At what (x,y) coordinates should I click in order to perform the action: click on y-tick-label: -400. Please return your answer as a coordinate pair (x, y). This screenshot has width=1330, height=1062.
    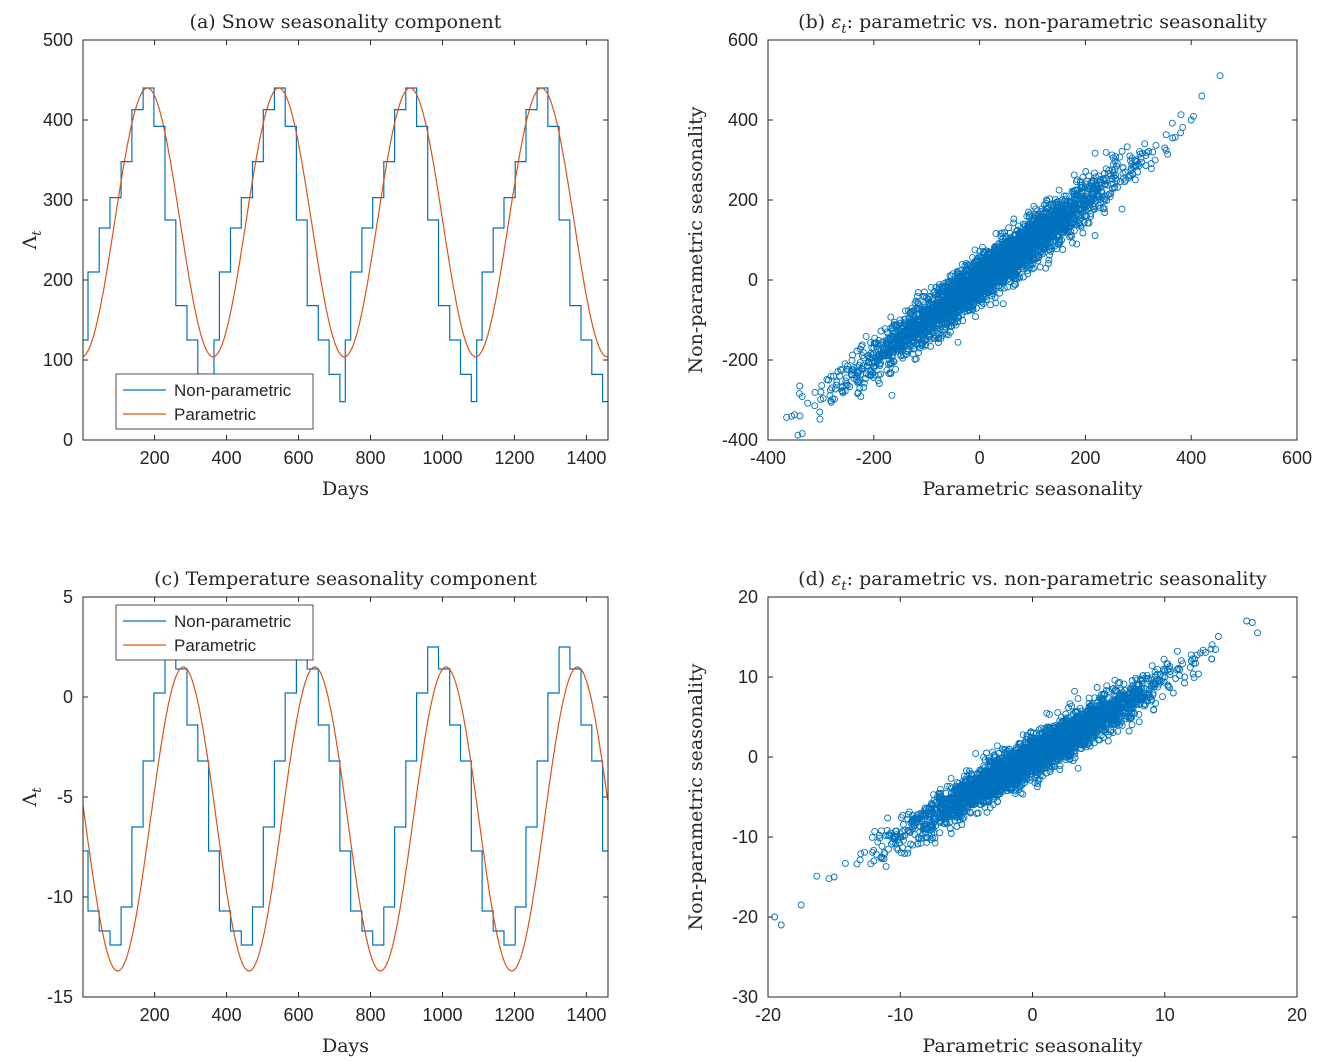
    Looking at the image, I should click on (740, 440).